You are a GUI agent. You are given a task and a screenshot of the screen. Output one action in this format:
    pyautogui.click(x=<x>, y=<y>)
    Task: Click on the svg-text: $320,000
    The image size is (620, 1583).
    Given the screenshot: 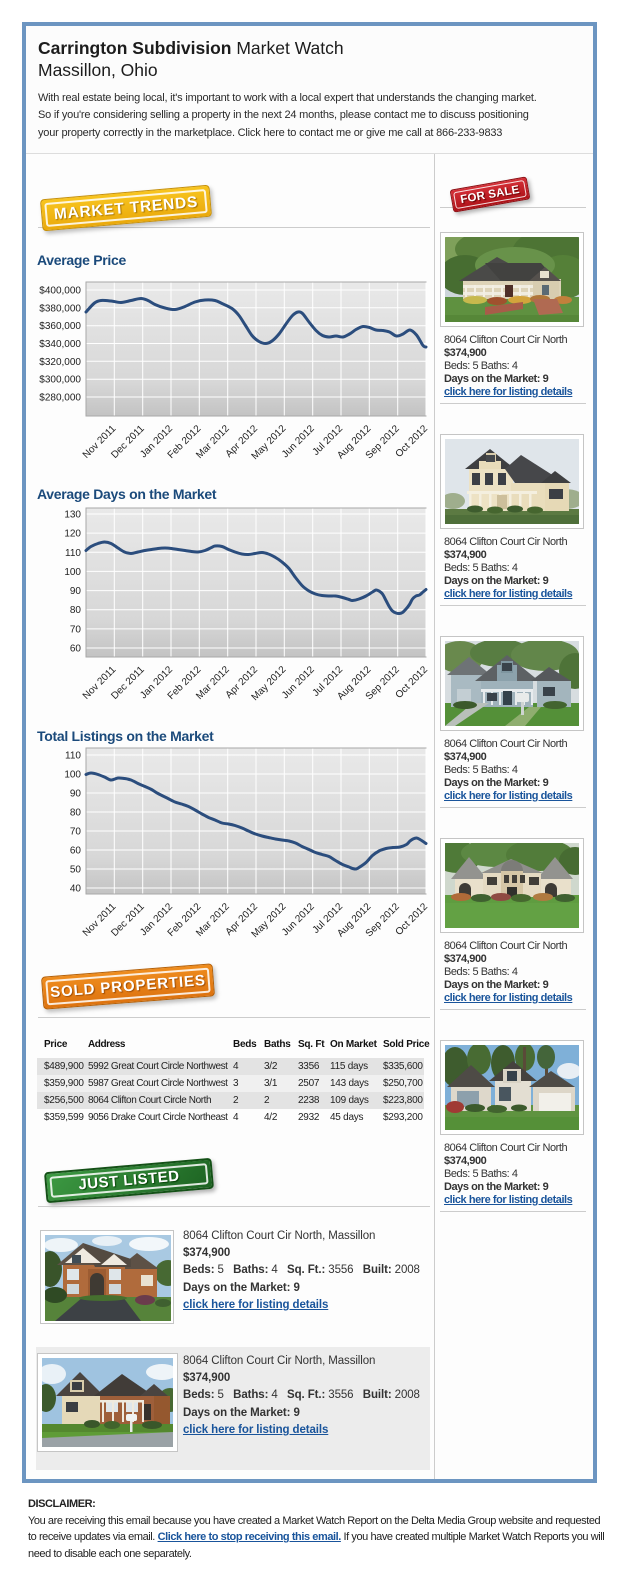 What is the action you would take?
    pyautogui.click(x=60, y=362)
    